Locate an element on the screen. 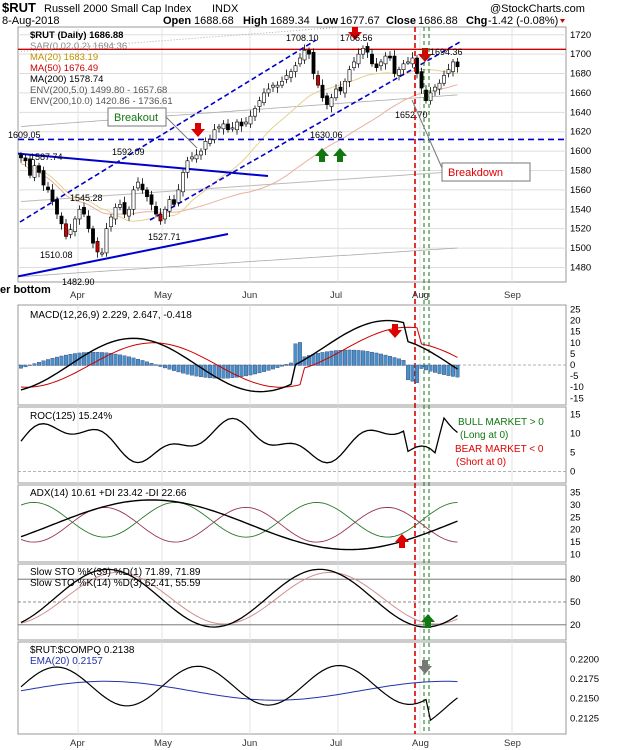 The image size is (620, 750). legend-entry-6: ENV(200,10.0) 1420.86 - 1736.61 is located at coordinates (101, 101).